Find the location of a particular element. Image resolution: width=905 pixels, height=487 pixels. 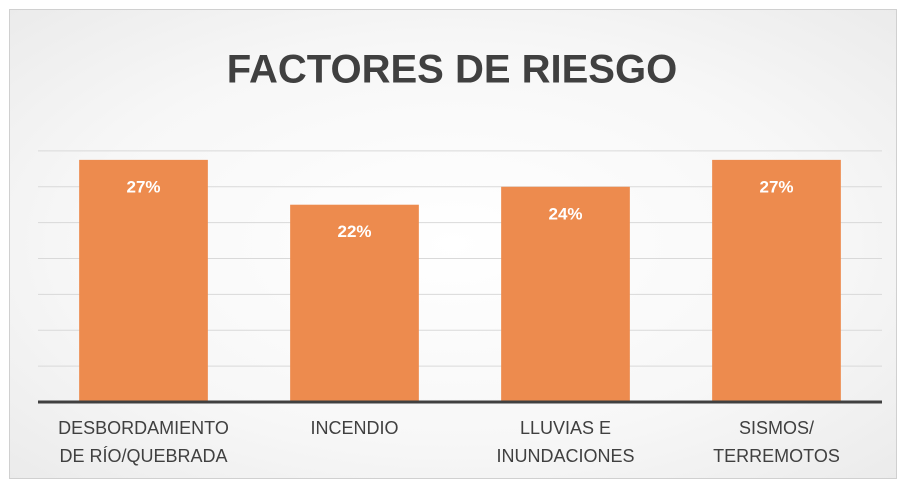

x-tick-label: INCENDIO is located at coordinates (354, 428).